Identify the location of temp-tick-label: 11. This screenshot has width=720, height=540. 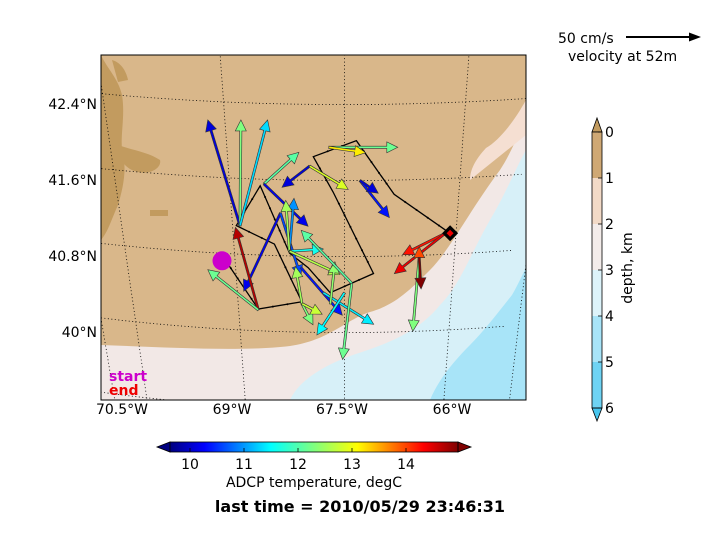
(244, 465).